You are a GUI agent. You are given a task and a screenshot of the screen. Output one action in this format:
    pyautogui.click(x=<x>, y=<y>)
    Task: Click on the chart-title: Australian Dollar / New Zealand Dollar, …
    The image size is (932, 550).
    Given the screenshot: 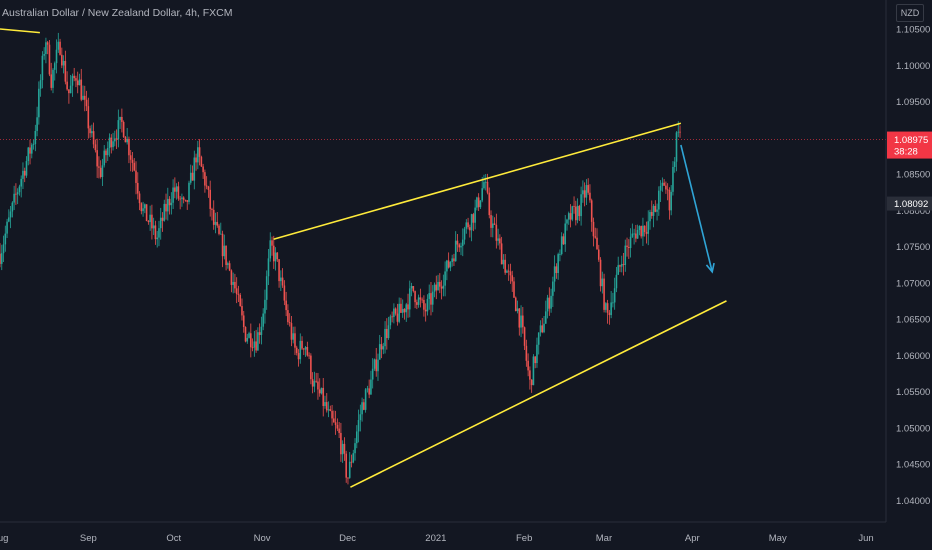 What is the action you would take?
    pyautogui.click(x=117, y=13)
    